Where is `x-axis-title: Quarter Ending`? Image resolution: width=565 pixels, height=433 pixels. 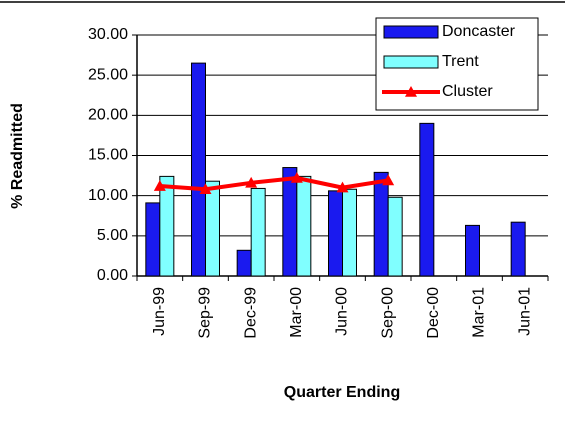 x-axis-title: Quarter Ending is located at coordinates (342, 392).